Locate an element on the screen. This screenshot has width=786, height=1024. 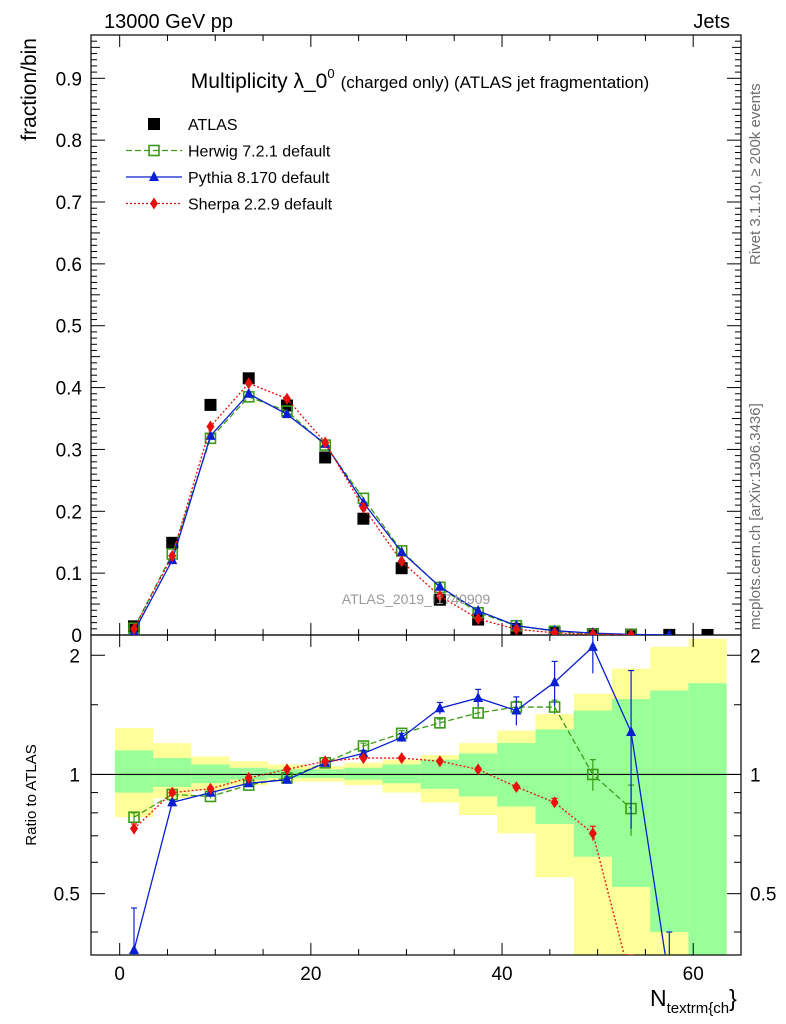
header-left: 13000 GeV pp is located at coordinates (168, 22).